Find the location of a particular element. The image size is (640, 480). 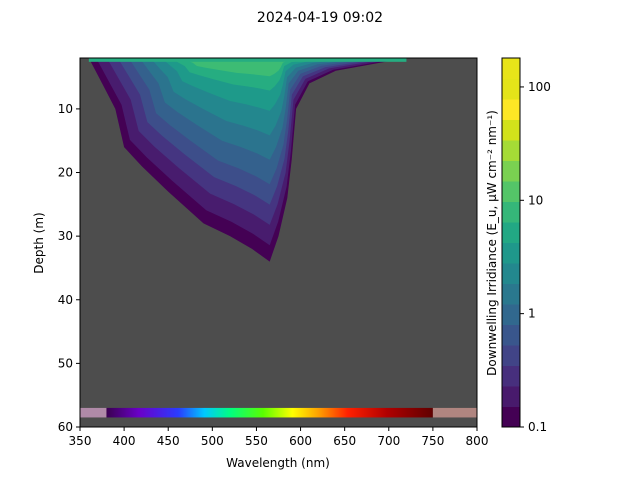

y-tick-label: 60 is located at coordinates (65, 427).